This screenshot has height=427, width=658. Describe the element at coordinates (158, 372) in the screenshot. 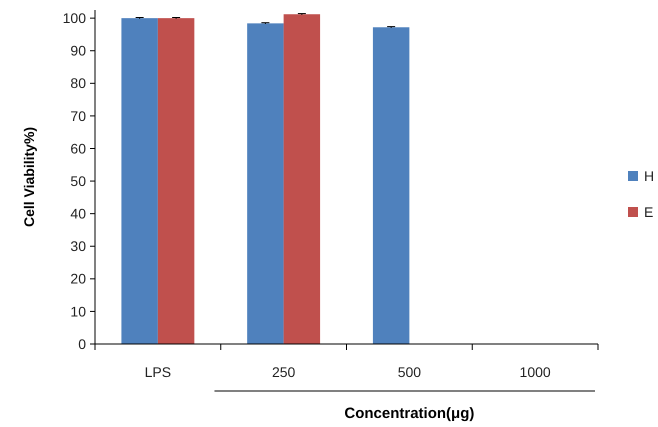

I see `x-tick-label: LPS` at that location.